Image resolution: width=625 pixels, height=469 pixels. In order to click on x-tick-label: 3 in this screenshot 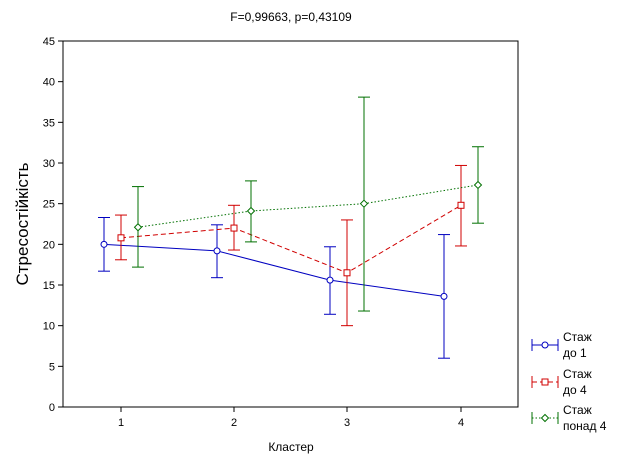, I will do `click(347, 423)`.